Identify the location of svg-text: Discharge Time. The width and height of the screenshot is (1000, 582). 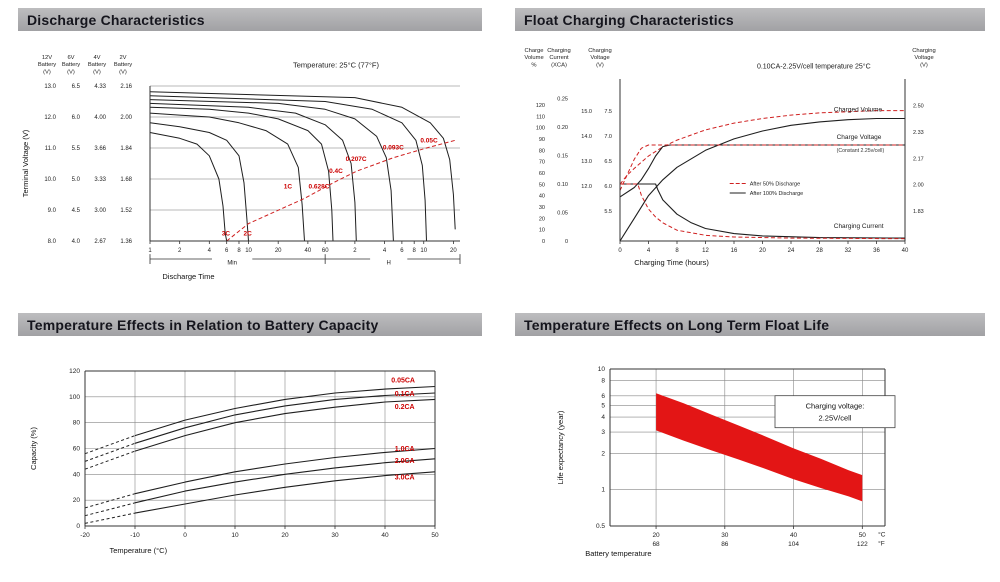
(188, 276).